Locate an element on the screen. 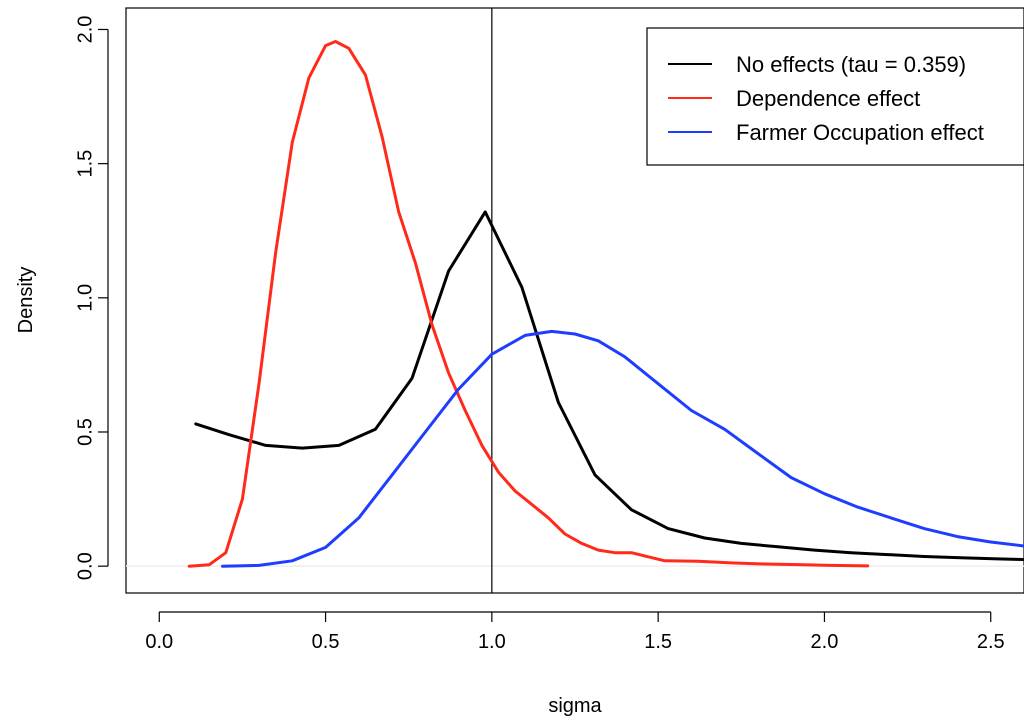  x-tick-label: 1.0 is located at coordinates (492, 642).